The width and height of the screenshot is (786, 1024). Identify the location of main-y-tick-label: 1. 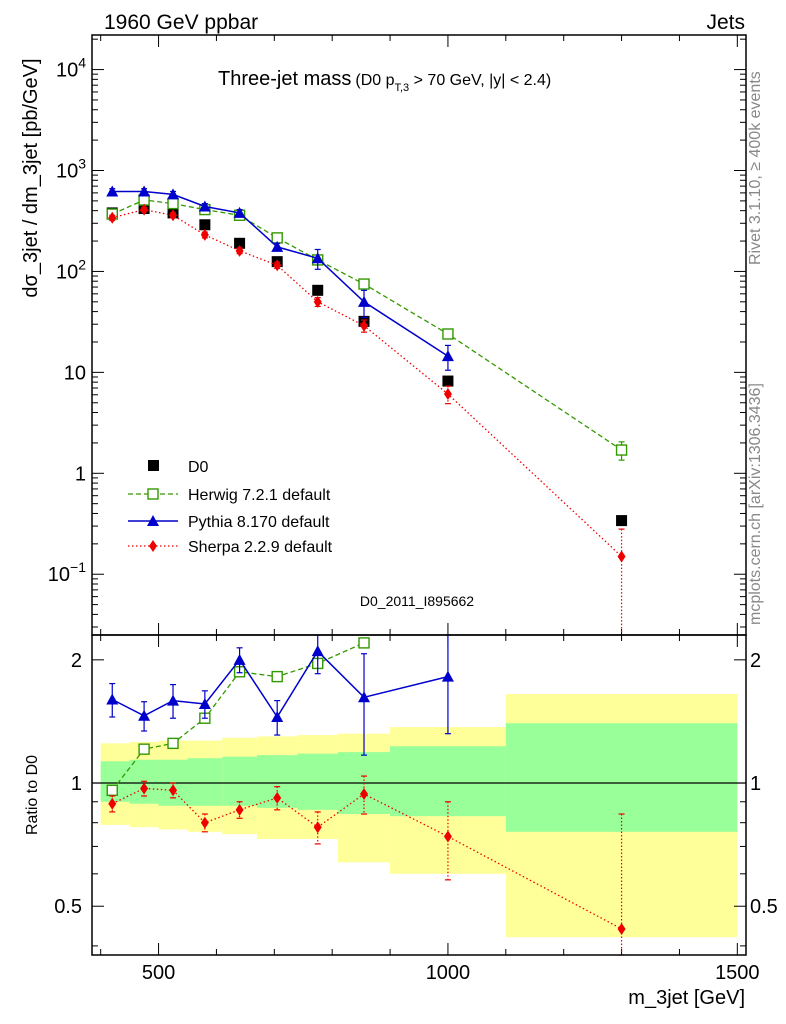
(80, 474).